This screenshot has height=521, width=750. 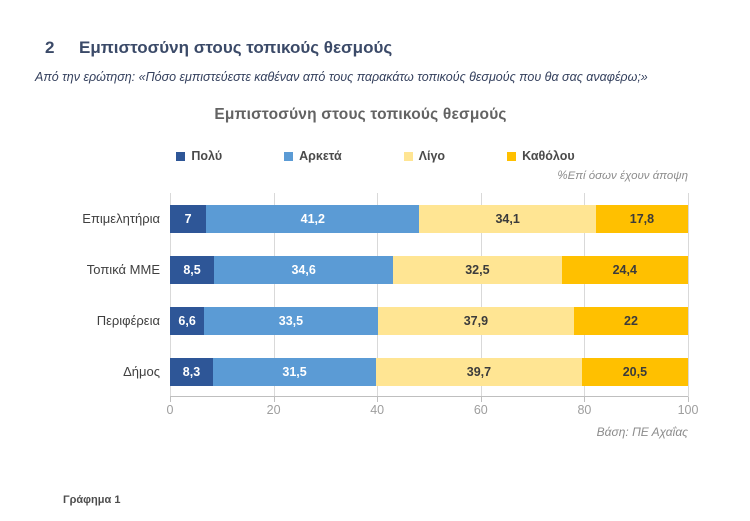 What do you see at coordinates (313, 218) in the screenshot?
I see `bar-segment-Αρκετά: 41,2` at bounding box center [313, 218].